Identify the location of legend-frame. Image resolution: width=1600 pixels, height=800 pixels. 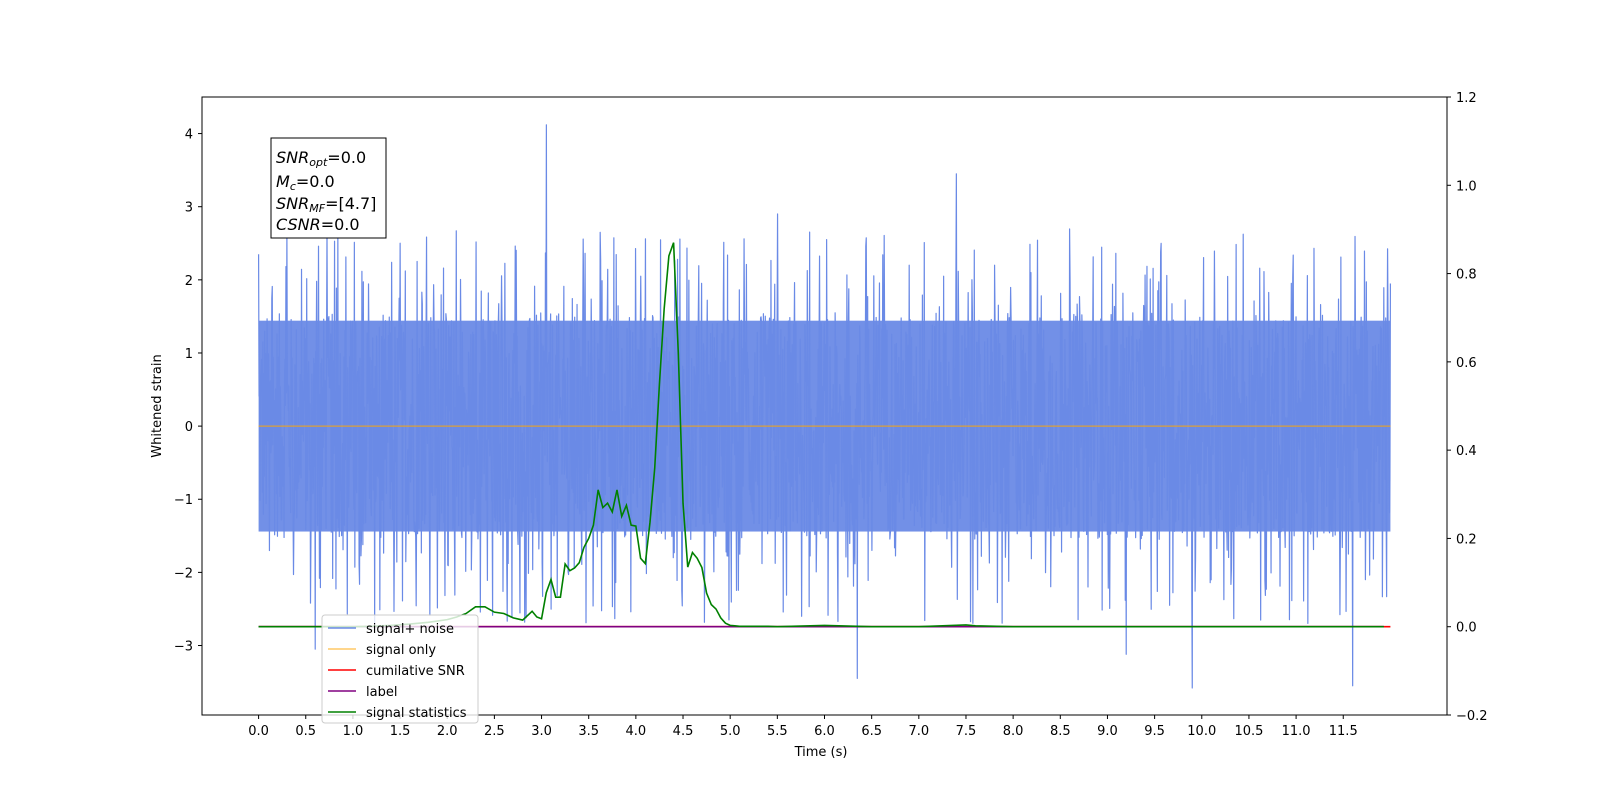
(400, 669).